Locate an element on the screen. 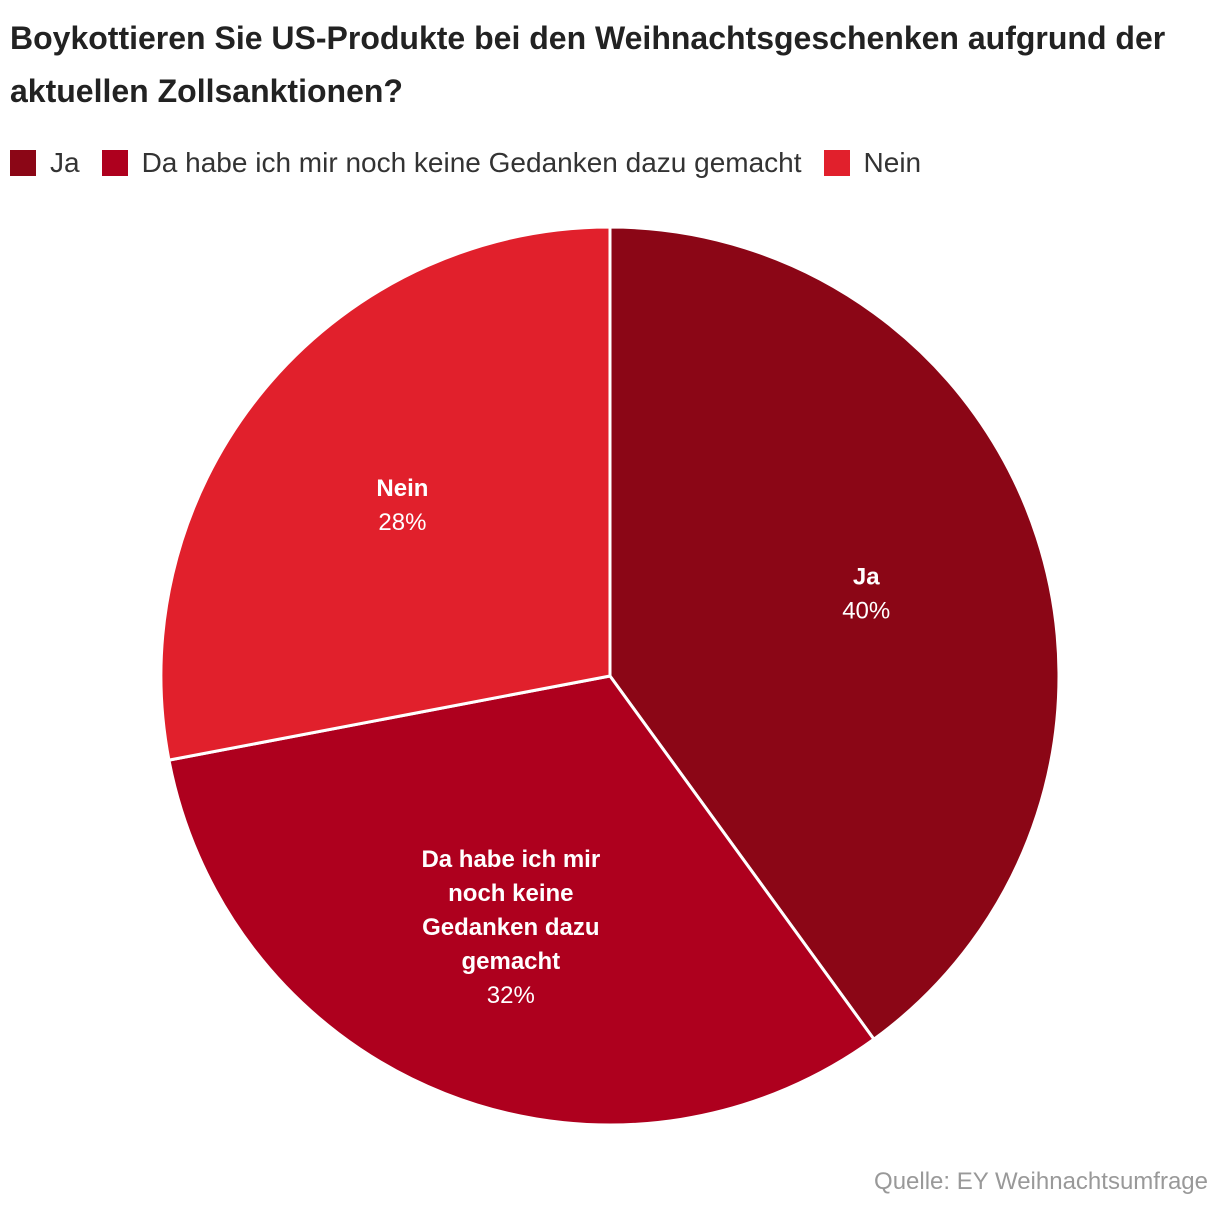 The width and height of the screenshot is (1220, 1216). slice-label-line: Nein is located at coordinates (402, 488).